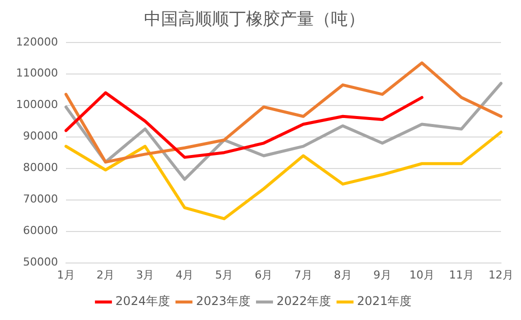 Image resolution: width=521 pixels, height=320 pixels. Describe the element at coordinates (461, 275) in the screenshot. I see `x-tick-label: 11月` at that location.